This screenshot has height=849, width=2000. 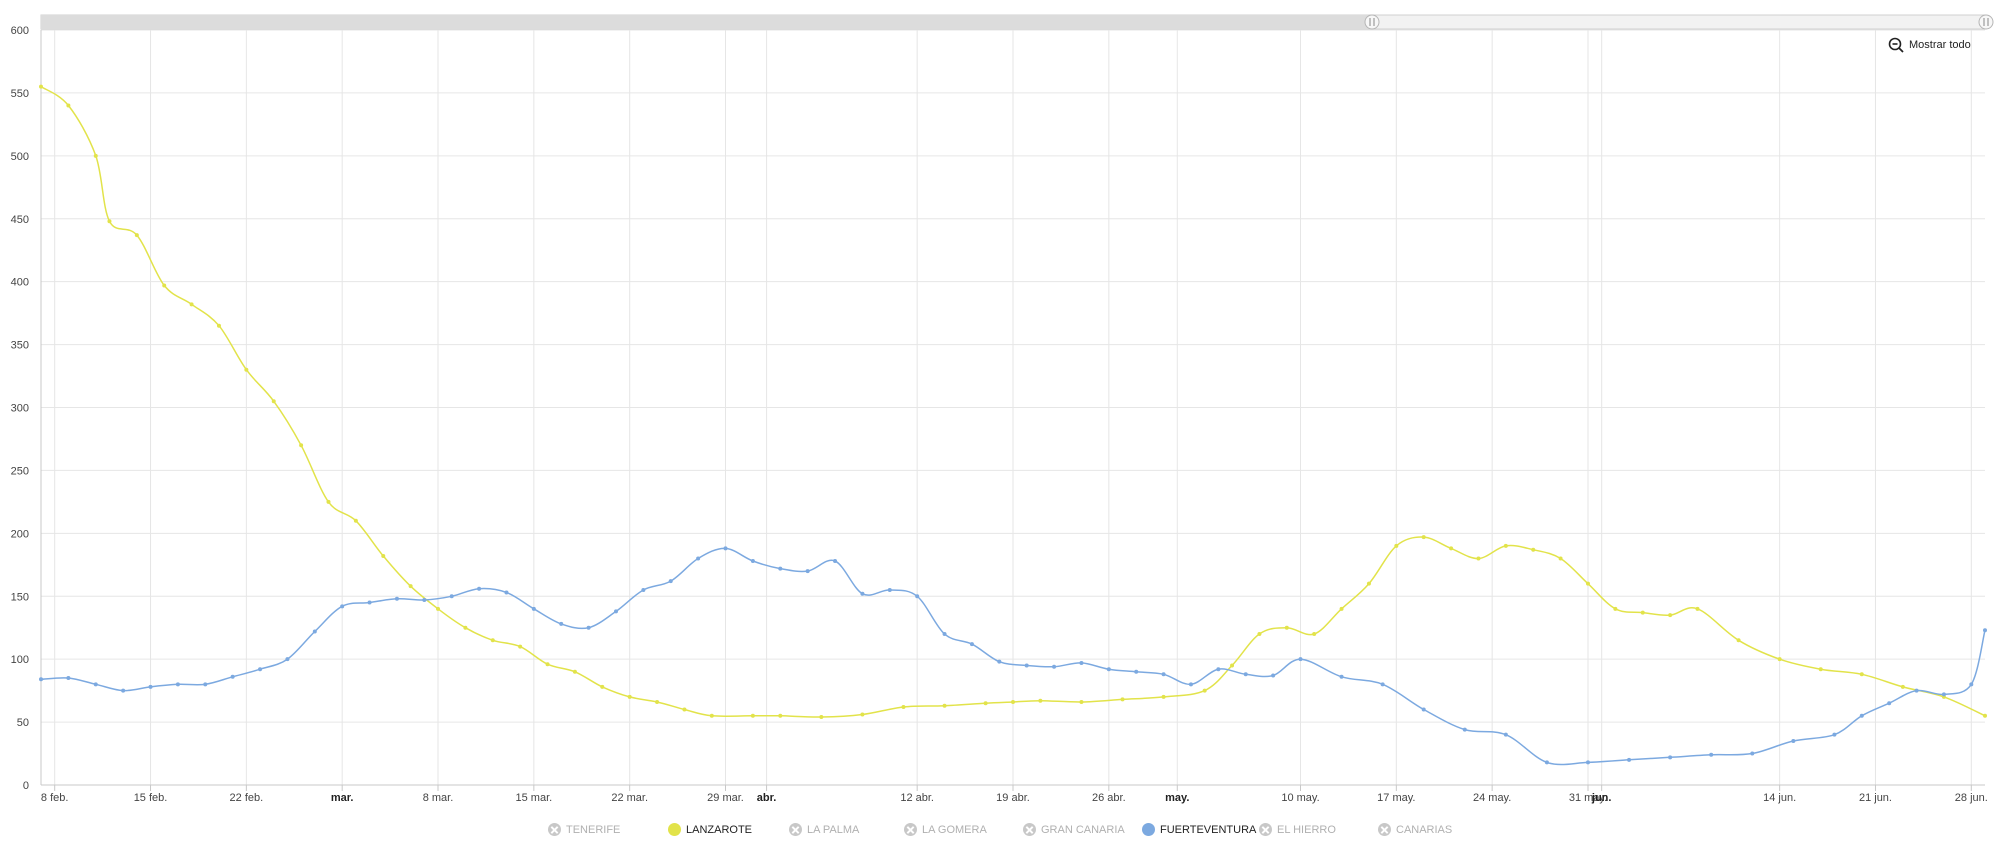 I want to click on legend-item-el-hierro: EL HIERRO, so click(x=1297, y=829).